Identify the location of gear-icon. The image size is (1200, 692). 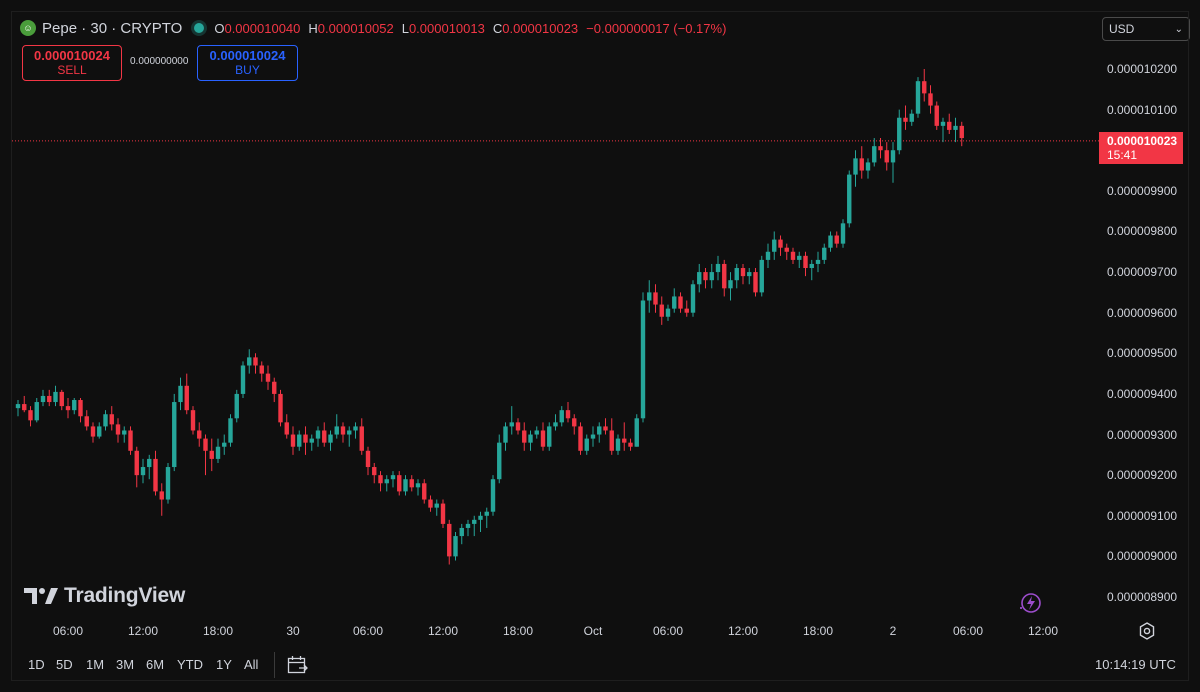
(1147, 631).